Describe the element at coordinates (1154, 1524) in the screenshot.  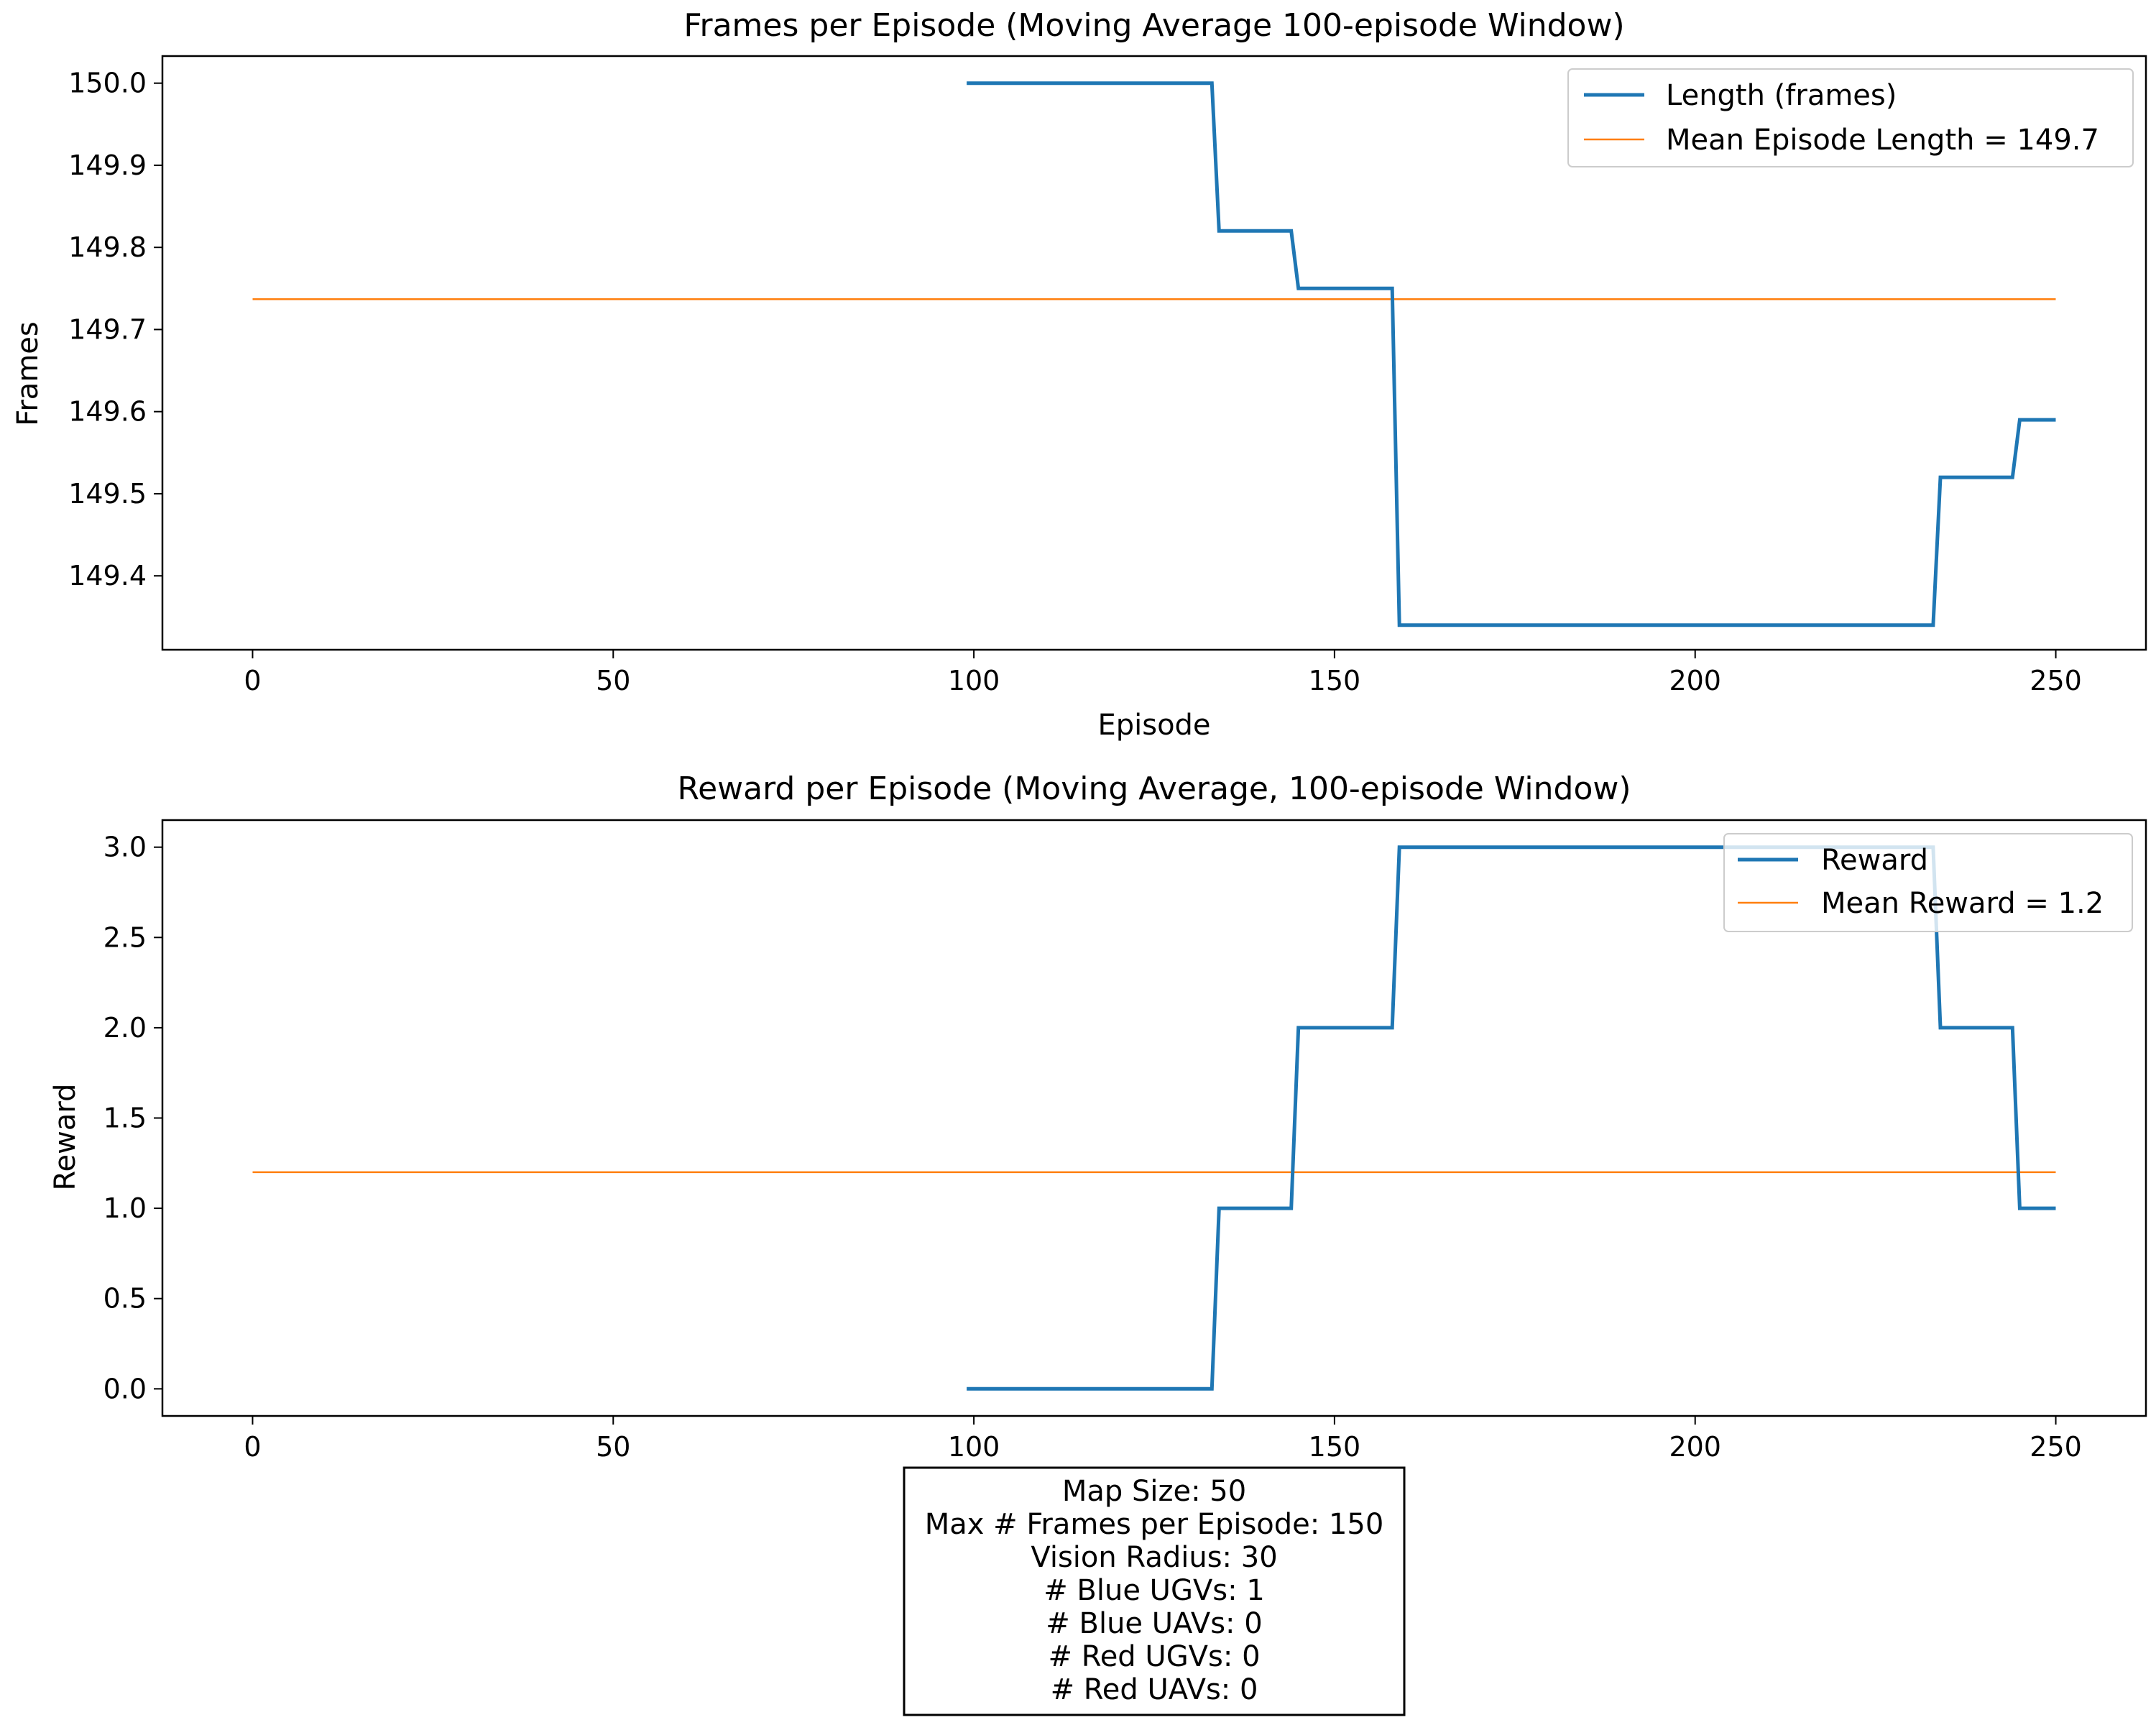
I see `info-max-frames: Max # Frames per Episode: 150` at that location.